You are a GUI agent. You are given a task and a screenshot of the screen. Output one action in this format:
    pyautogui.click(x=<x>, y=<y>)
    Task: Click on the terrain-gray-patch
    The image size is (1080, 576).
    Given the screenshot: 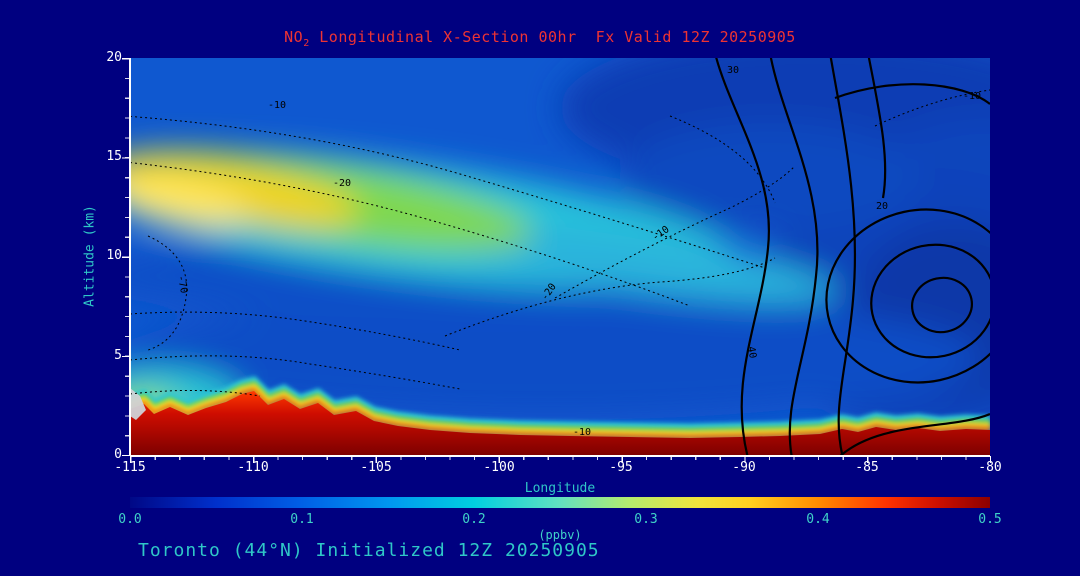 What is the action you would take?
    pyautogui.click(x=138, y=404)
    